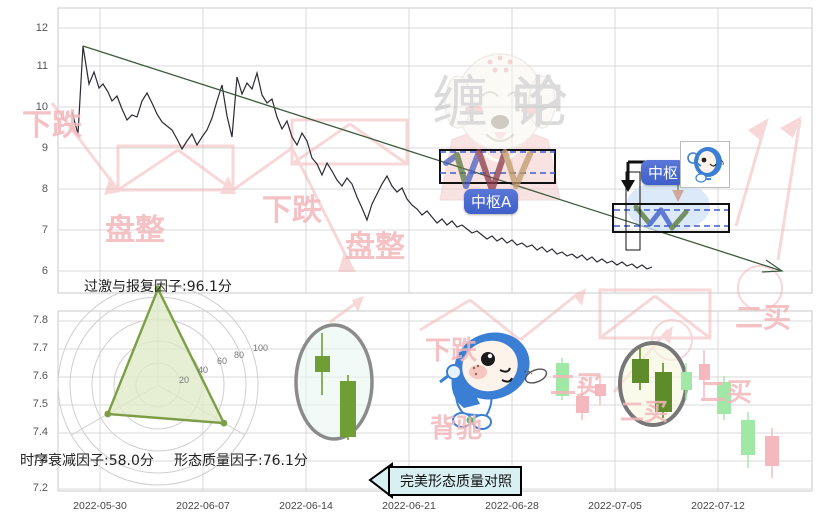  What do you see at coordinates (663, 172) in the screenshot?
I see `pivot-b-label: 中枢` at bounding box center [663, 172].